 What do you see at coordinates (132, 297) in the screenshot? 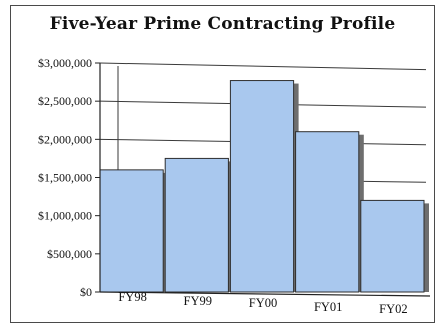
I see `x-tick-label: FY98` at bounding box center [132, 297].